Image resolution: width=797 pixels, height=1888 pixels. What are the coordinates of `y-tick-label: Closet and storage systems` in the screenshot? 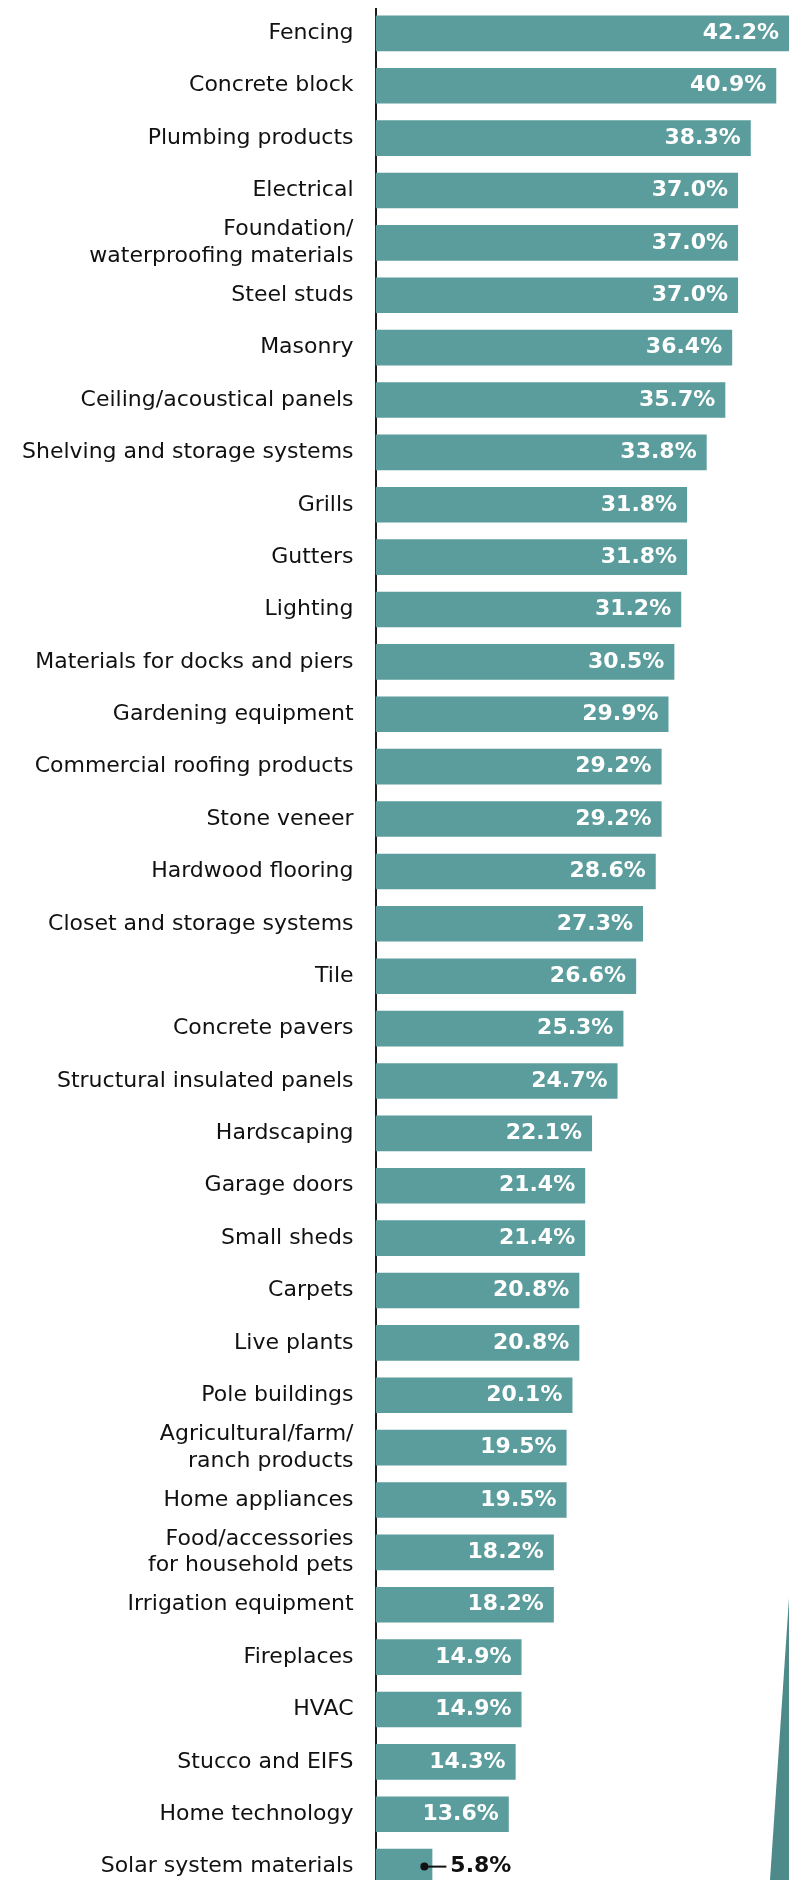 It's located at (201, 922).